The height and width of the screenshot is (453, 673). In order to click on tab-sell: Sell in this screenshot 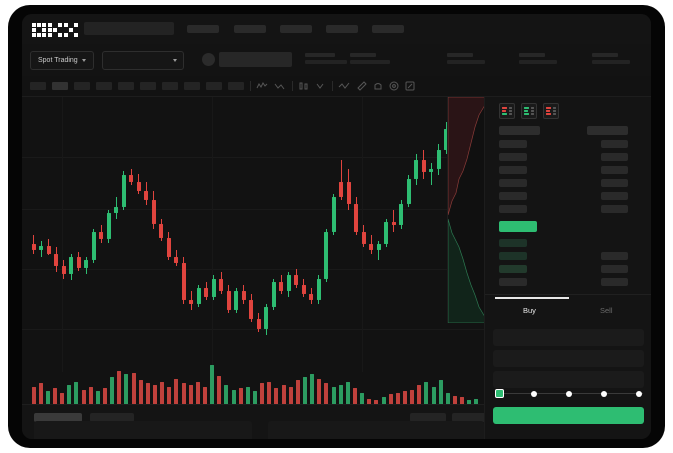, I will do `click(606, 310)`.